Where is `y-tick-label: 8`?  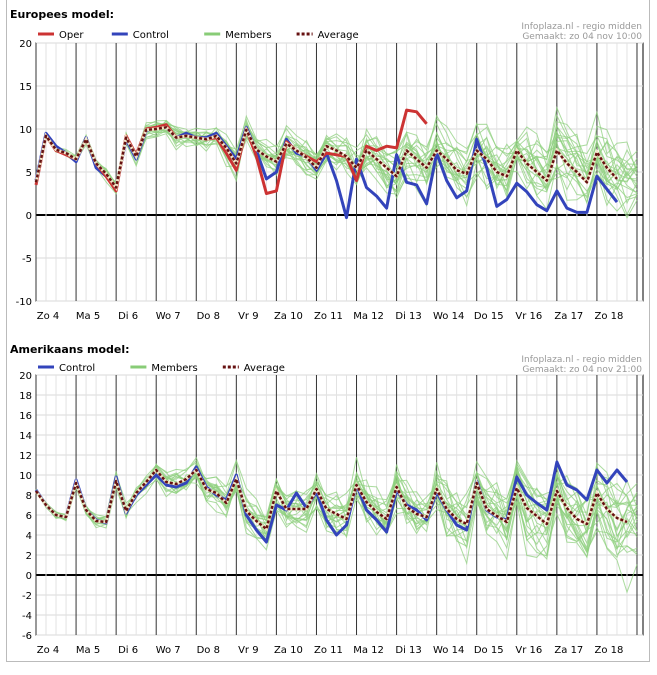 y-tick-label: 8 is located at coordinates (29, 496).